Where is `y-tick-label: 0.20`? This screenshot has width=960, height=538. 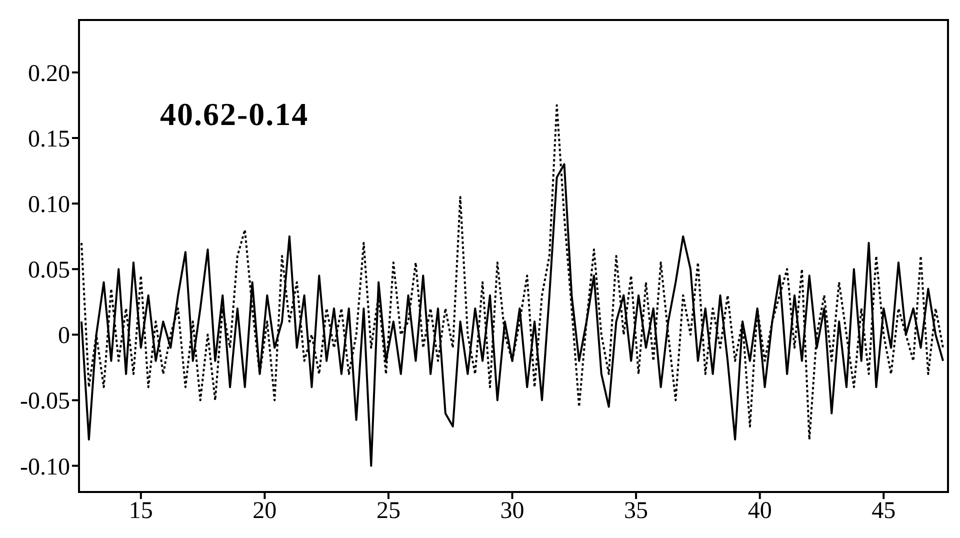
y-tick-label: 0.20 is located at coordinates (49, 73).